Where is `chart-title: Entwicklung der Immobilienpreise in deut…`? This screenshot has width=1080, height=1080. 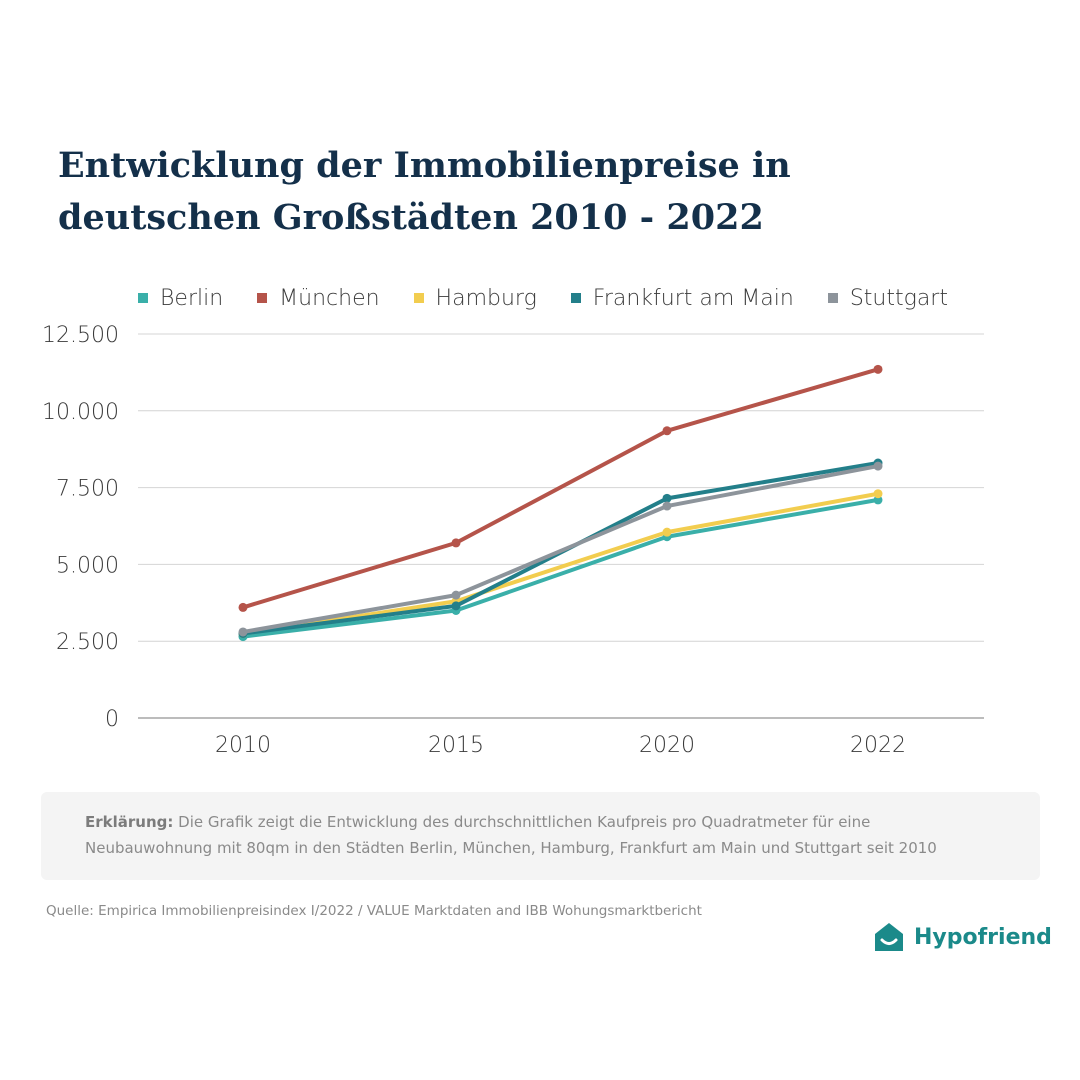 chart-title: Entwicklung der Immobilienpreise in deut… is located at coordinates (508, 192).